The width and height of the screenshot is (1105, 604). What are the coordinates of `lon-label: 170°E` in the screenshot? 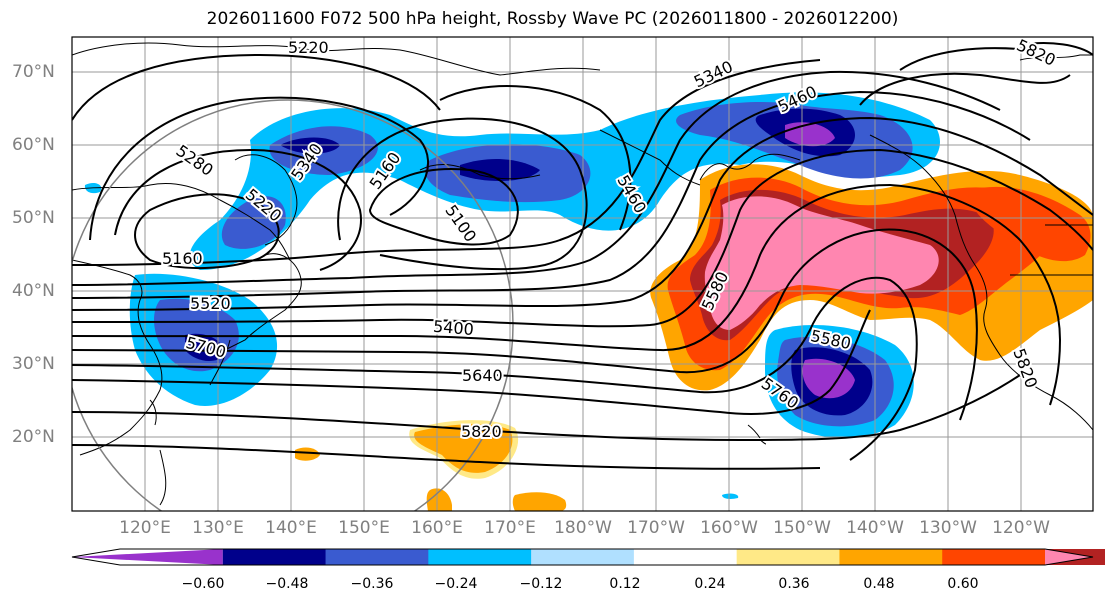 It's located at (510, 528).